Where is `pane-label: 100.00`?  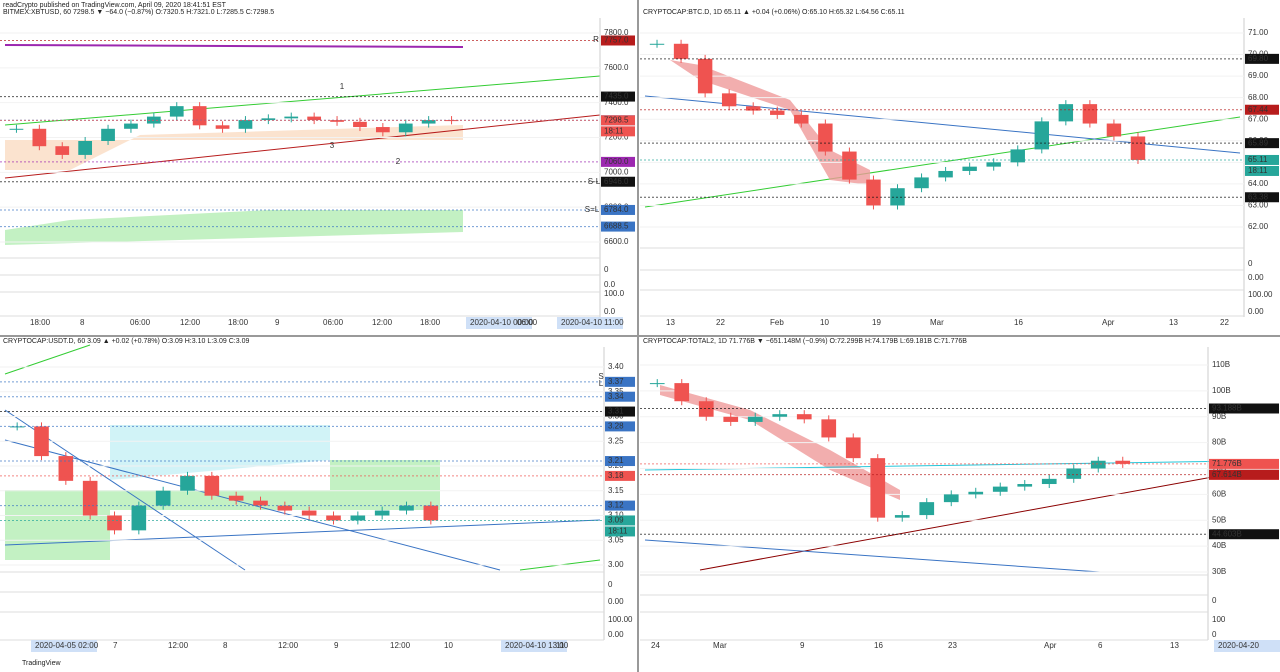 pane-label: 100.00 is located at coordinates (620, 619).